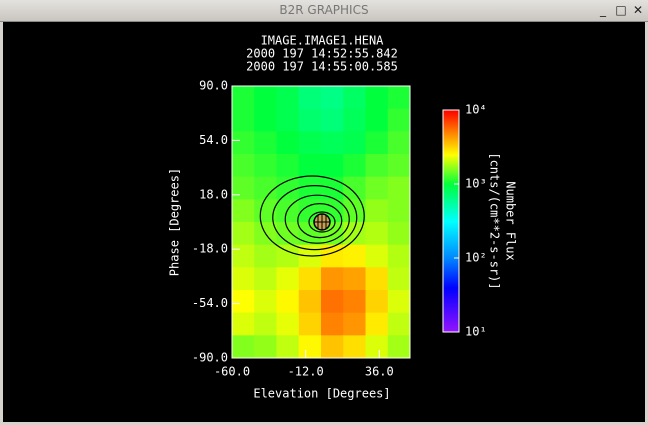  Describe the element at coordinates (232, 372) in the screenshot. I see `x-tick-label: -60.0` at that location.